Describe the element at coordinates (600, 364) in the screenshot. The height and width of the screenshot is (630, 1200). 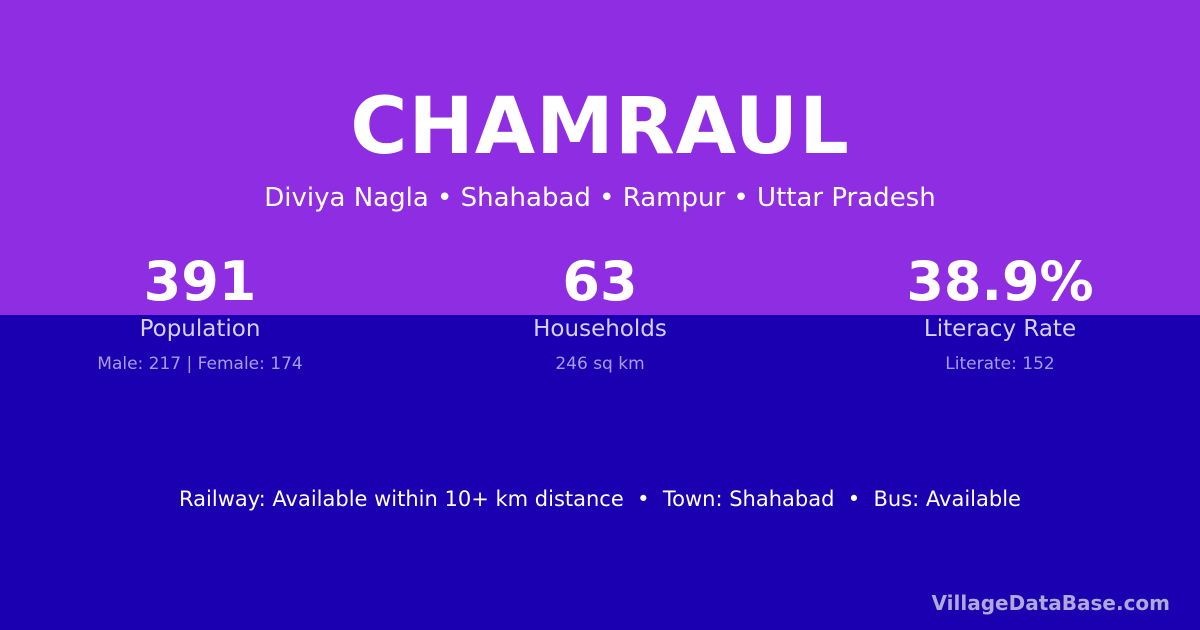
I see `stat-detail: 246 sq km` at that location.